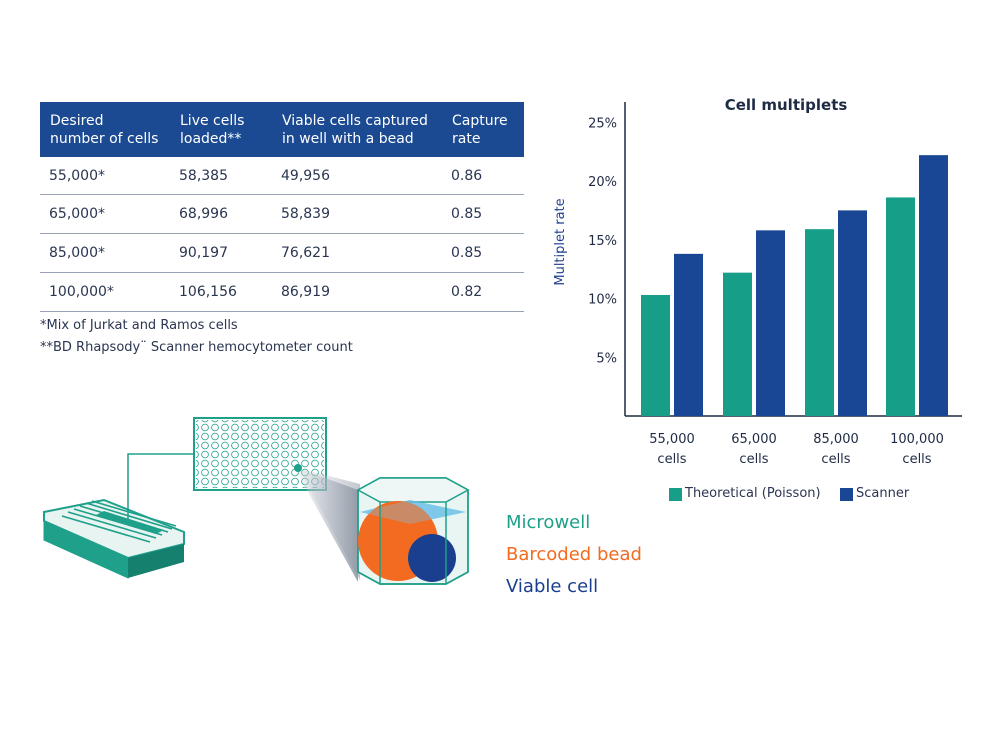  Describe the element at coordinates (602, 241) in the screenshot. I see `y-tick-label: 15%` at that location.